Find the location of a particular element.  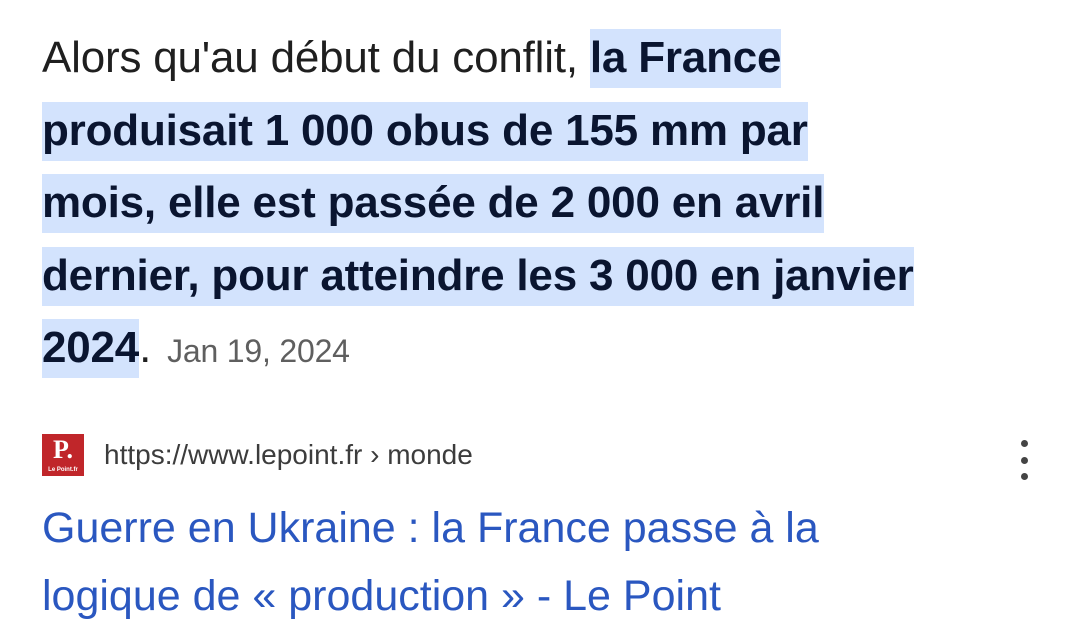

snippet-line: 2024. Jan 19, 2024 is located at coordinates (547, 350).